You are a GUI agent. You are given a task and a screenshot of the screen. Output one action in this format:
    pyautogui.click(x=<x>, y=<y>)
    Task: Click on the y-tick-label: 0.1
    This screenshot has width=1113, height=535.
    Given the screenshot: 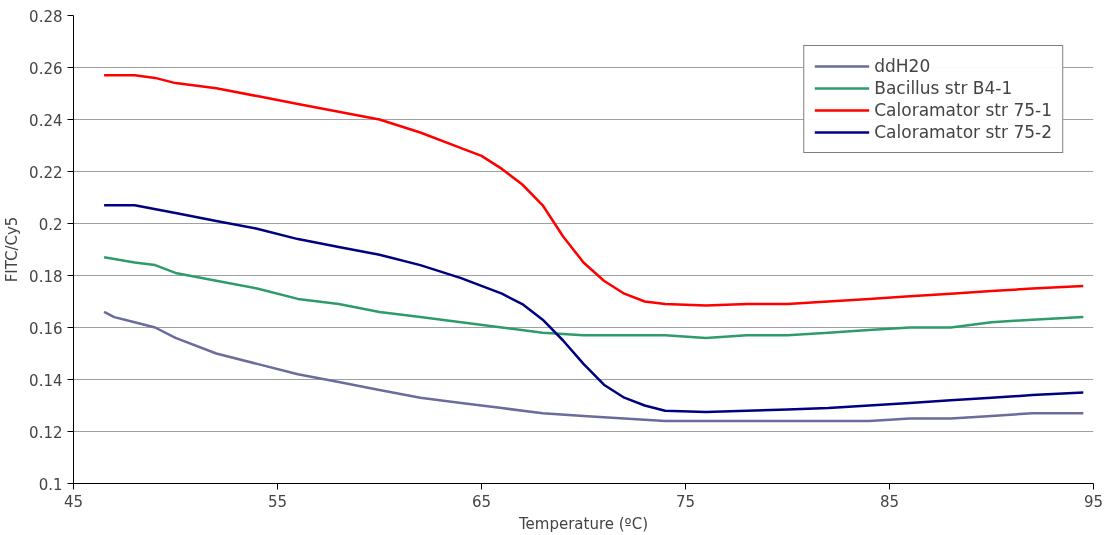 What is the action you would take?
    pyautogui.click(x=50, y=484)
    